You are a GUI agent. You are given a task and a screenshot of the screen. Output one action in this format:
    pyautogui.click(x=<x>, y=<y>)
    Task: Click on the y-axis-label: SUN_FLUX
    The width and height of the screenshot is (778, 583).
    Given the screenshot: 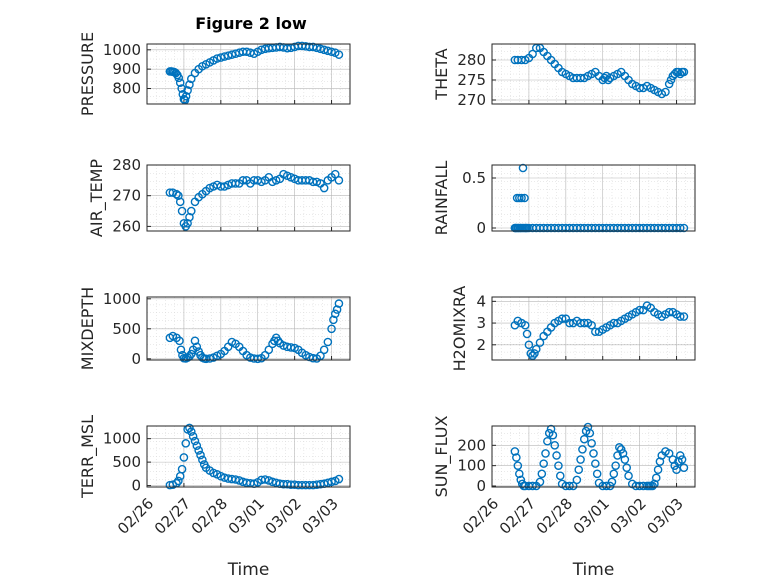 What is the action you would take?
    pyautogui.click(x=442, y=457)
    